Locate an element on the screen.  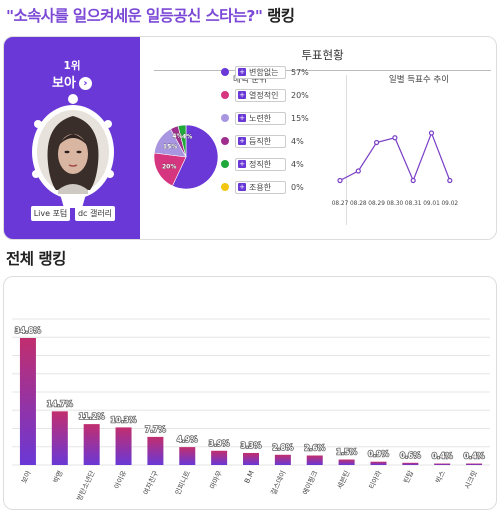
charm-pie-chart: 20% 15% 4% 4% is located at coordinates (186, 157).